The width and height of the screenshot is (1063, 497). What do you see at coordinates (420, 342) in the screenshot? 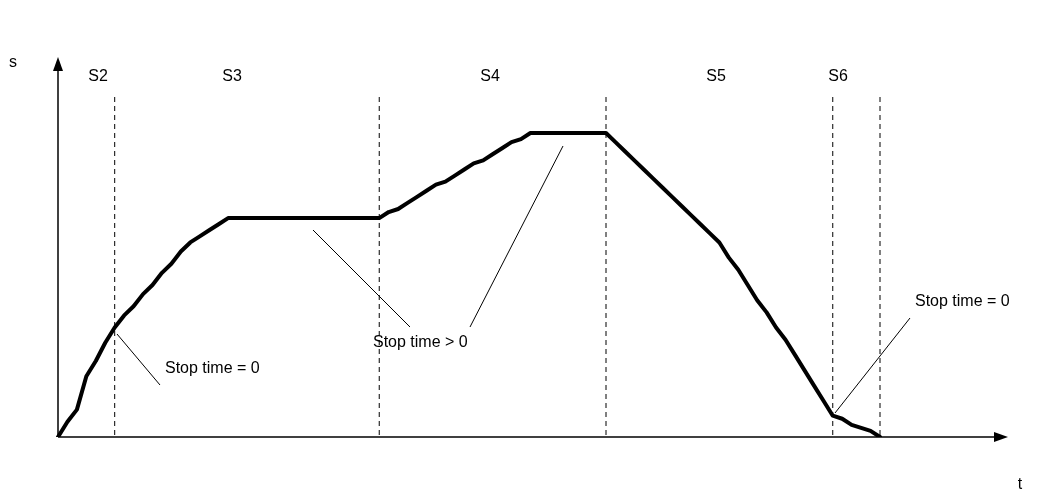
I see `annotation: Stop time > 0` at bounding box center [420, 342].